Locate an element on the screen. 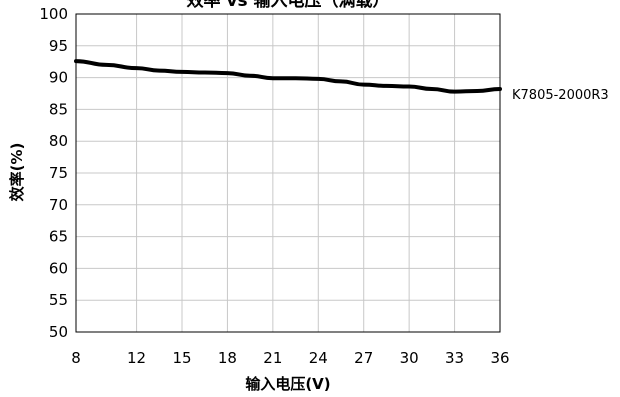 The image size is (620, 397). y-tick-label: 95 is located at coordinates (58, 46).